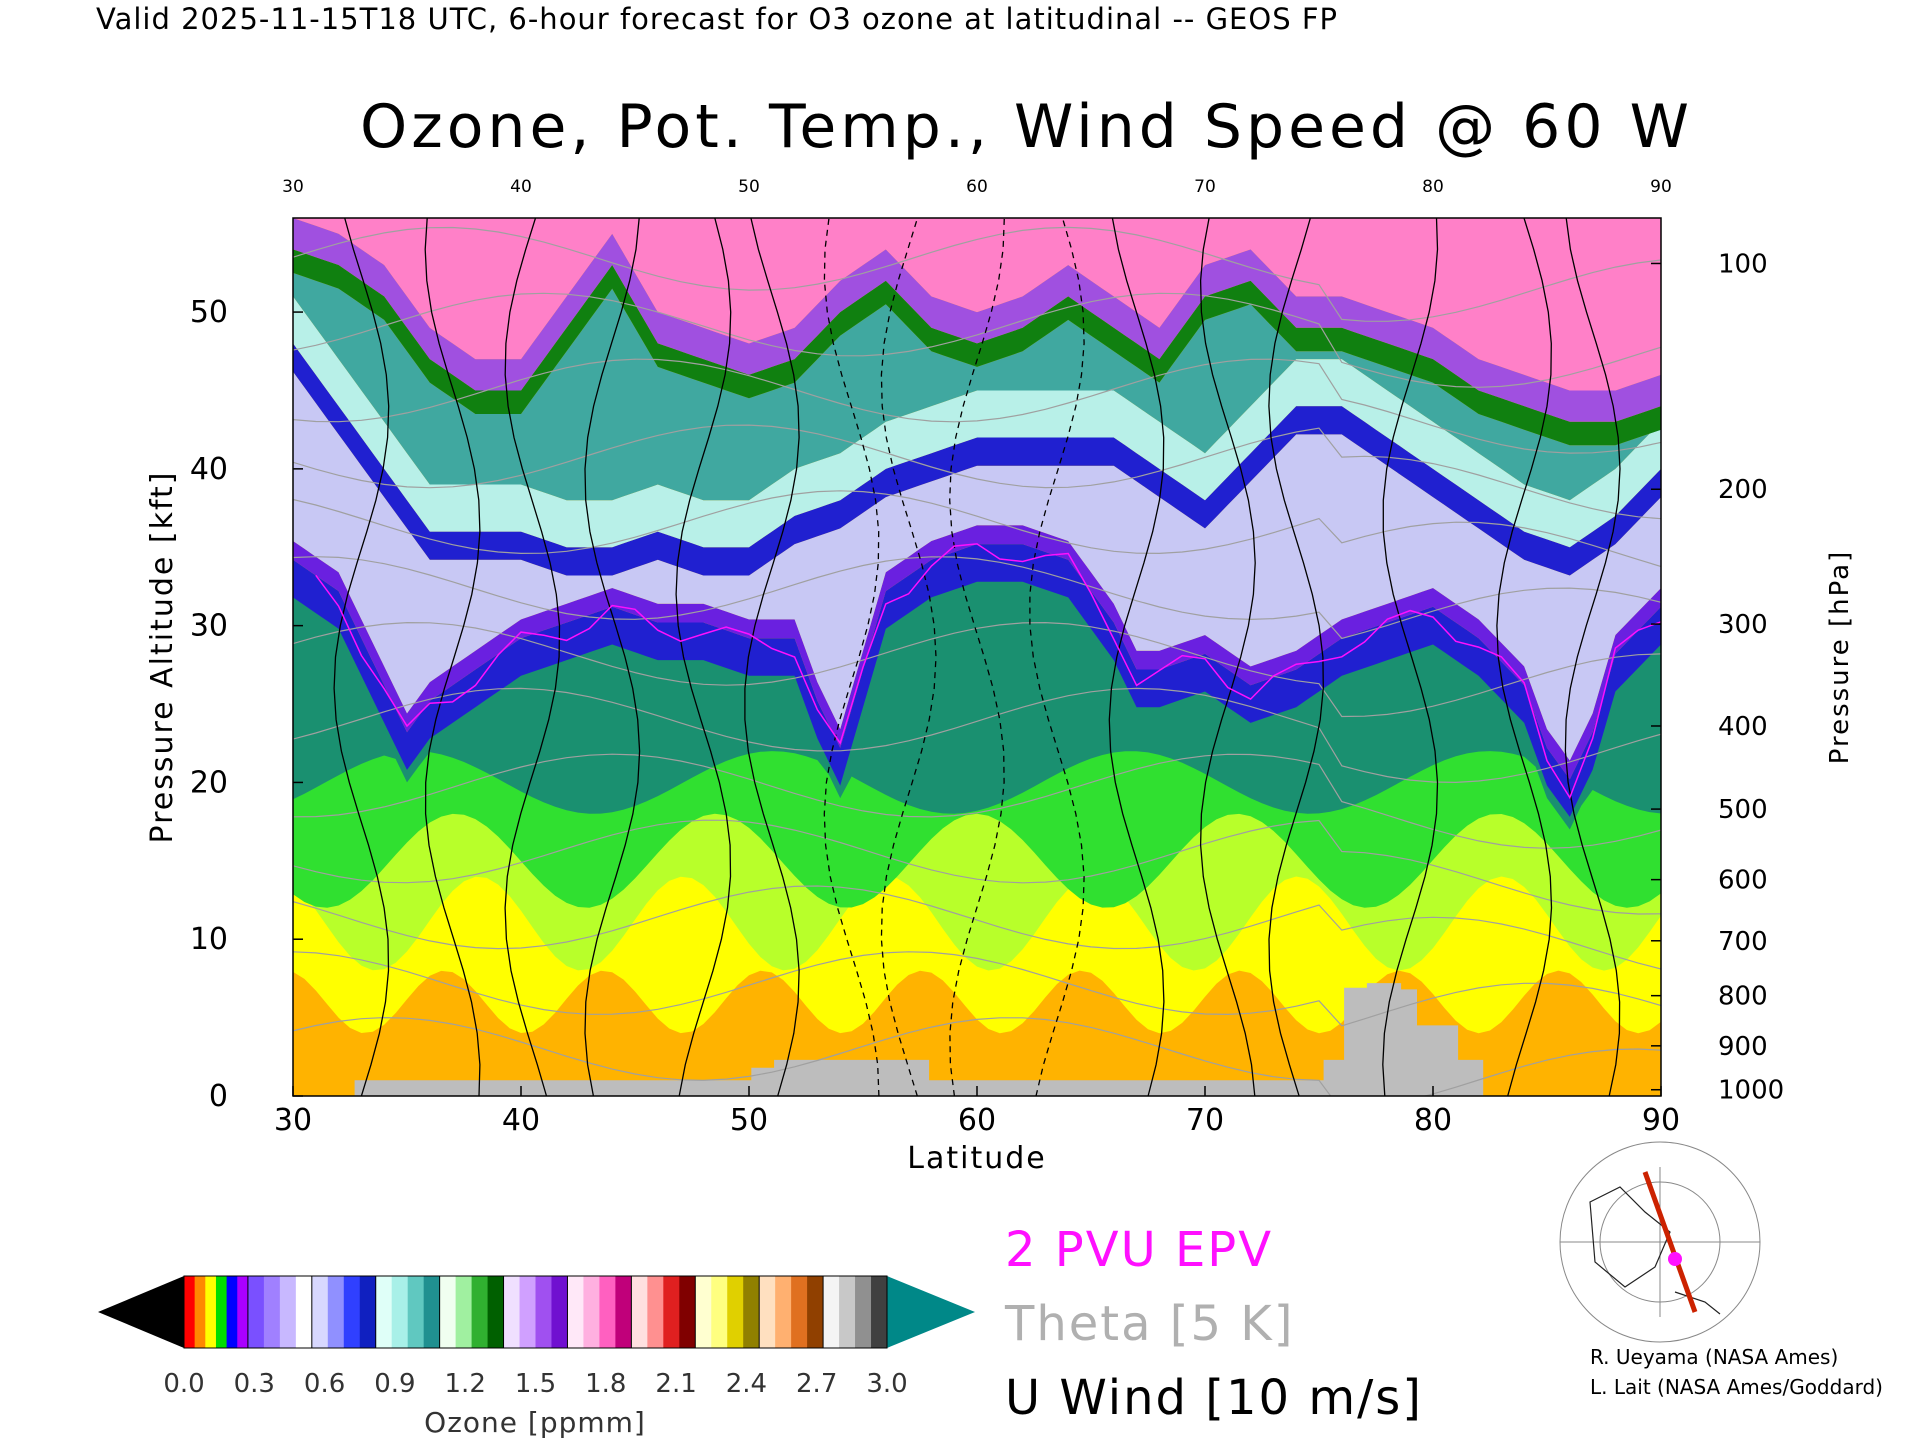 This screenshot has width=1920, height=1440. What do you see at coordinates (394, 1384) in the screenshot?
I see `colorbar-tick-label: 0.9` at bounding box center [394, 1384].